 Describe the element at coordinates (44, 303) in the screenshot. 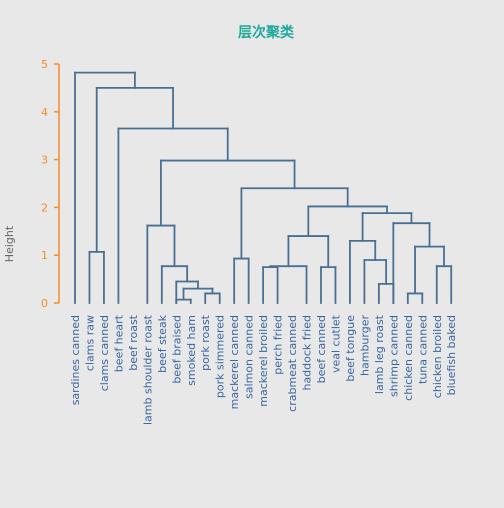

I see `y-tick-label: 0` at that location.